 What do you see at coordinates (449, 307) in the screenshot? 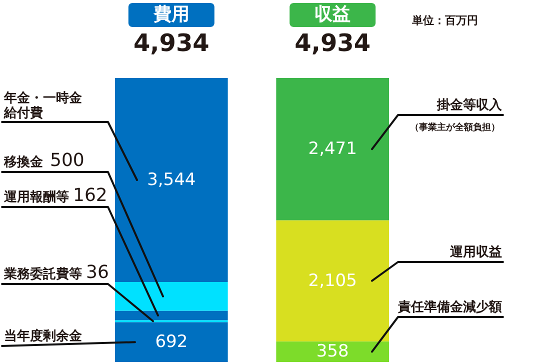
I see `text: 責任準備金減少額` at bounding box center [449, 307].